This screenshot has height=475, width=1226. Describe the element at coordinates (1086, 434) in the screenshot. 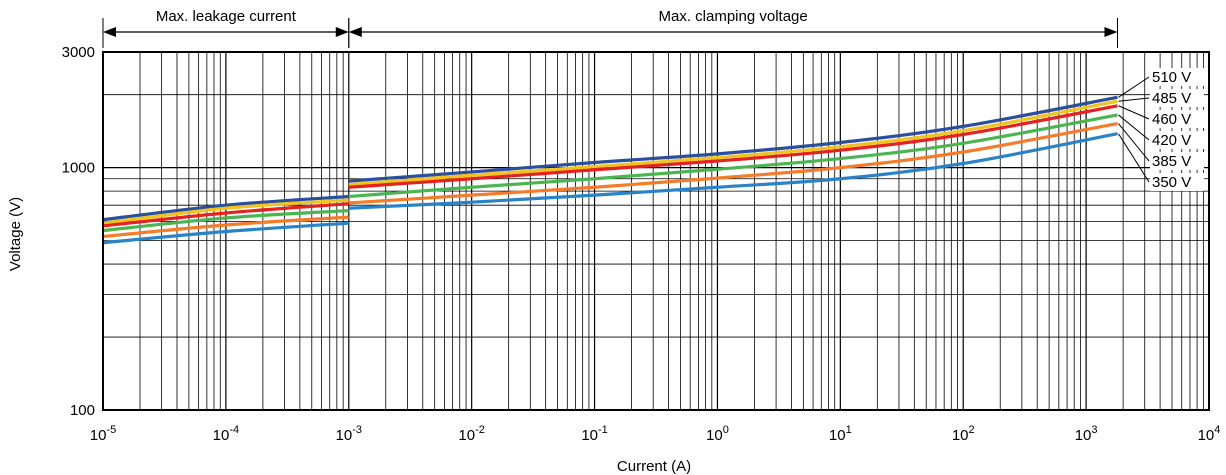

I see `x-tick-label: 10³` at that location.